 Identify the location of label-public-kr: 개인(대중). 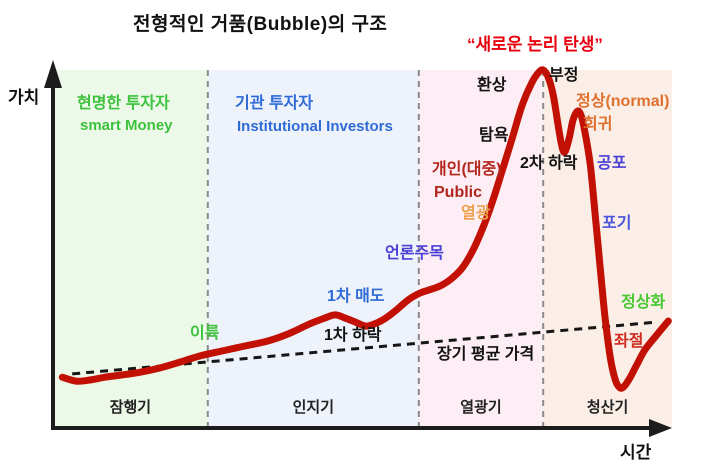
(467, 169).